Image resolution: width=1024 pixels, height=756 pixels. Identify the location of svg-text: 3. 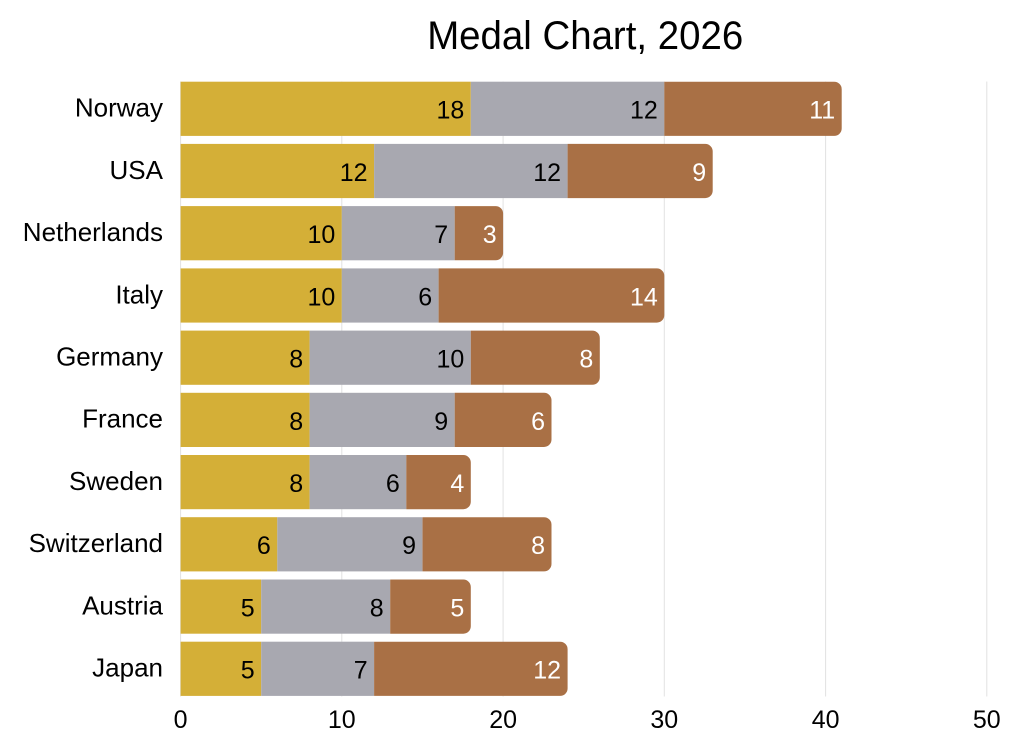
(490, 235).